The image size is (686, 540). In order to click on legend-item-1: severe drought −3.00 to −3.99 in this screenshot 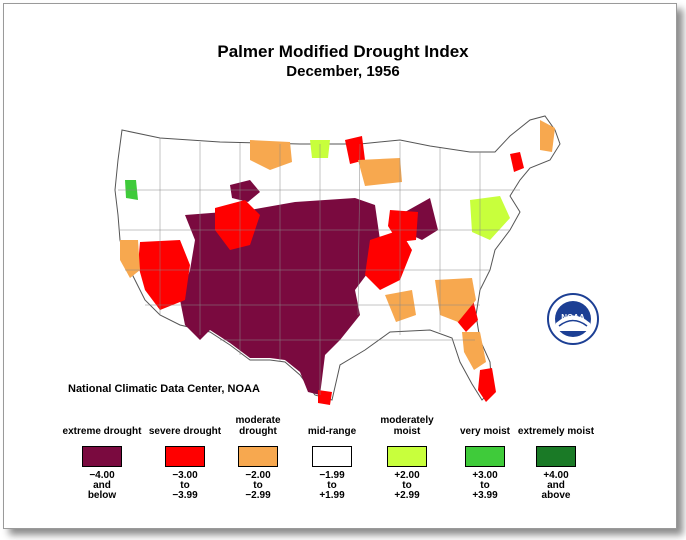, I will do `click(185, 457)`.